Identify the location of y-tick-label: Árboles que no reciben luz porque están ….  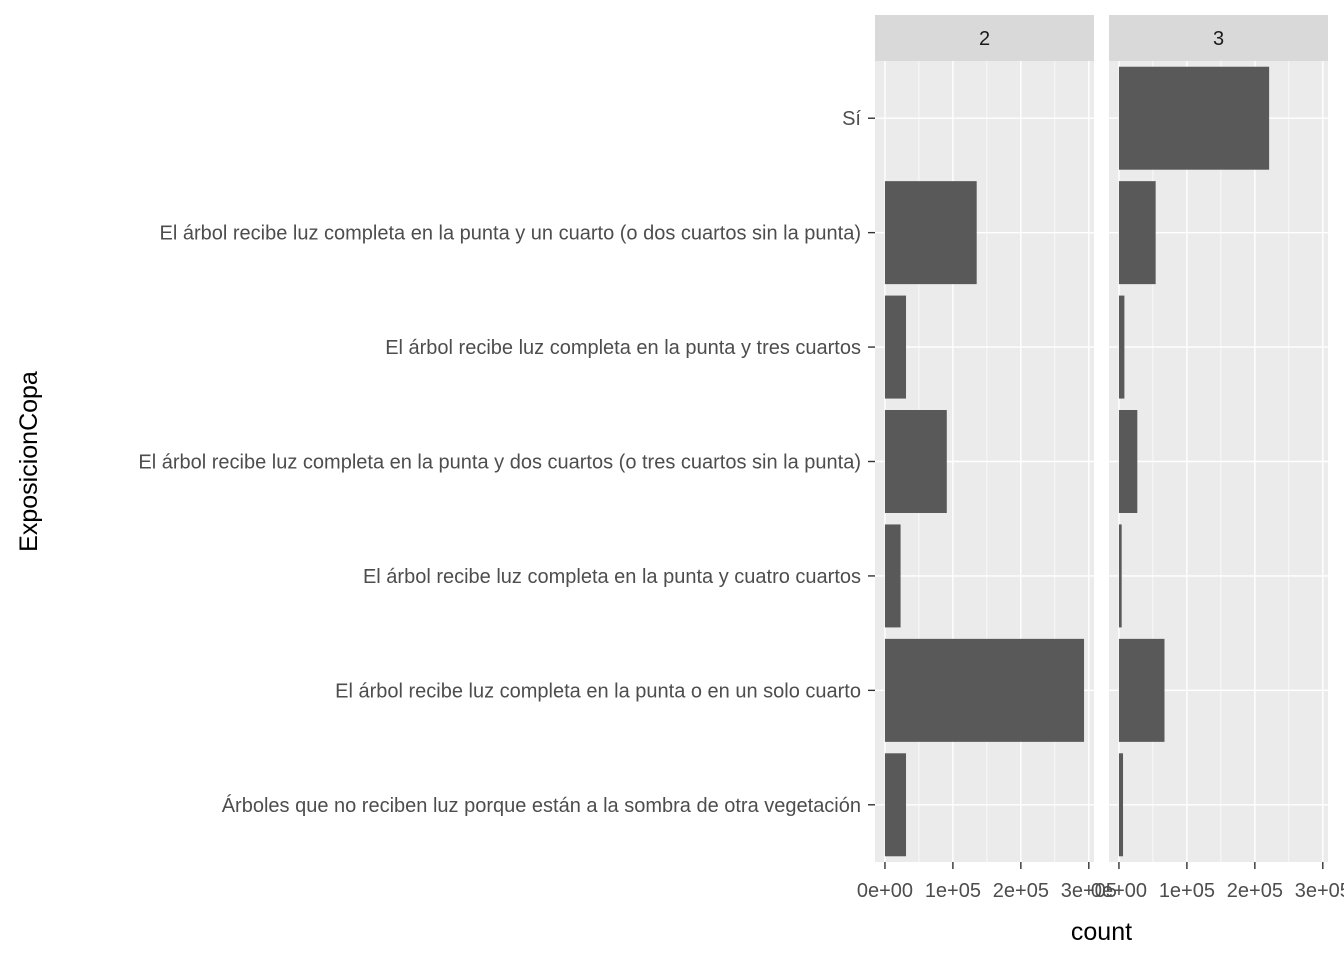
(541, 805).